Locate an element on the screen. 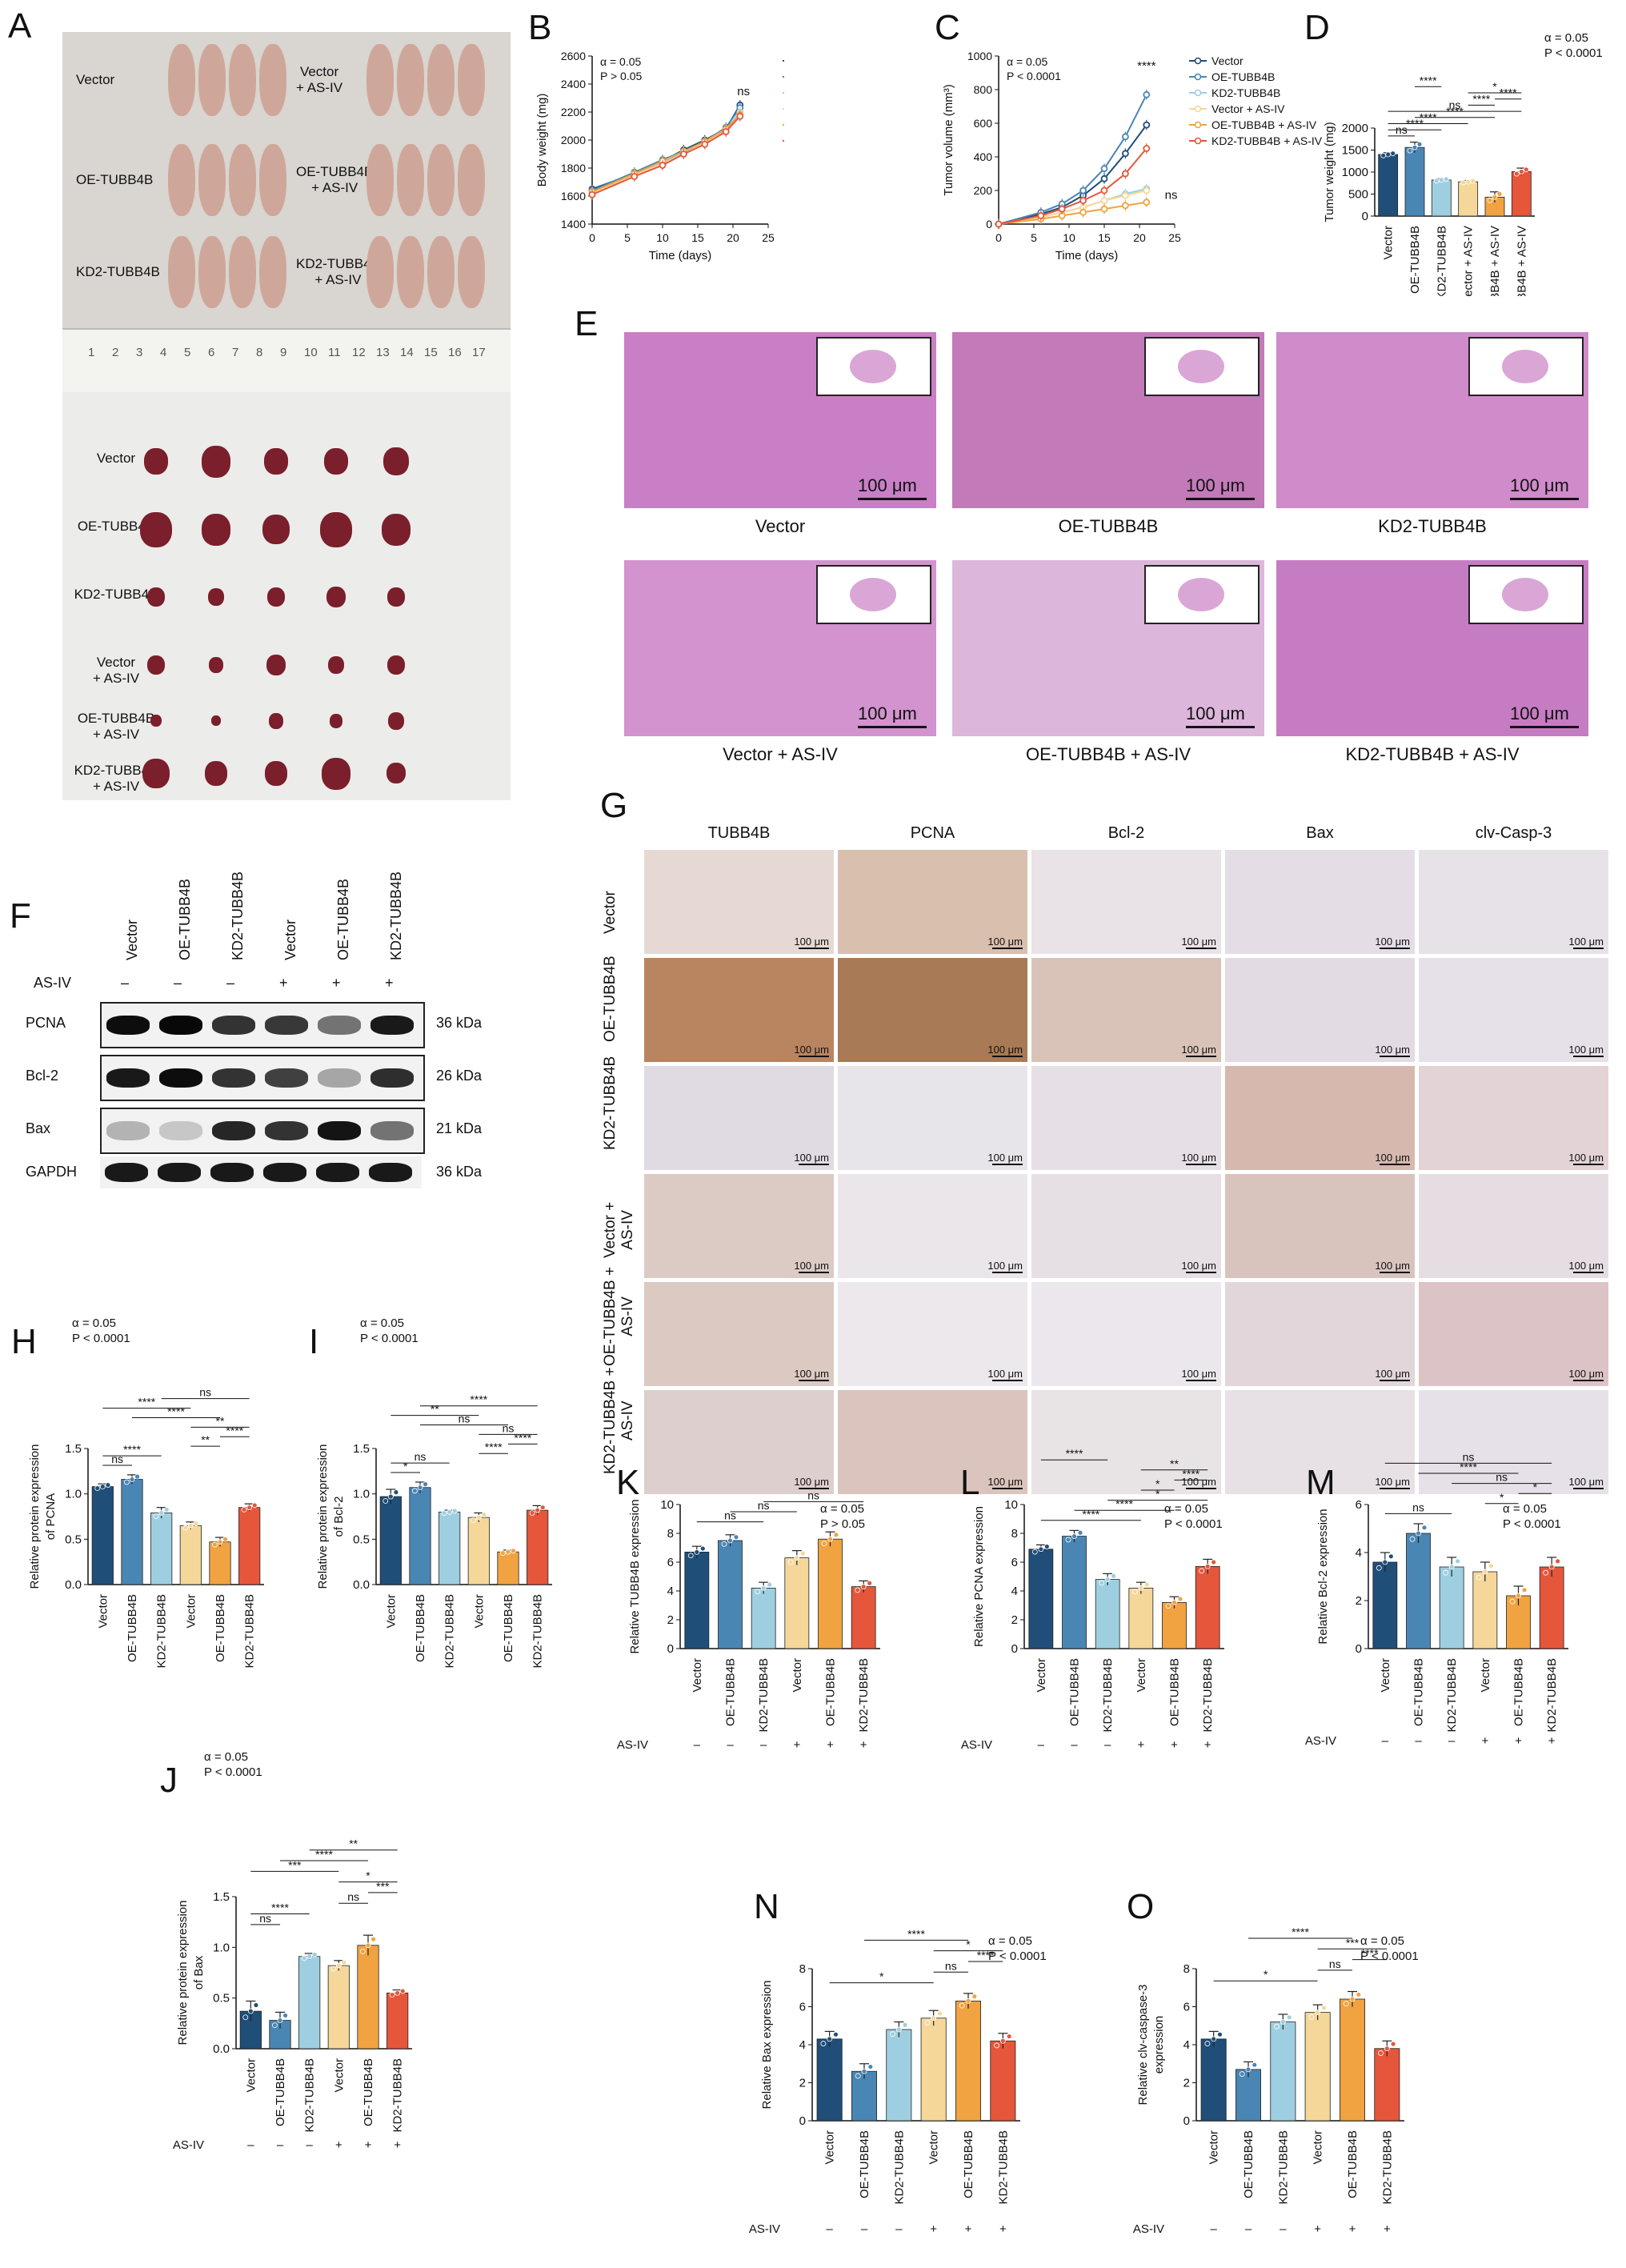 The width and height of the screenshot is (1626, 2268). y-tick-label: 2000 is located at coordinates (573, 140).